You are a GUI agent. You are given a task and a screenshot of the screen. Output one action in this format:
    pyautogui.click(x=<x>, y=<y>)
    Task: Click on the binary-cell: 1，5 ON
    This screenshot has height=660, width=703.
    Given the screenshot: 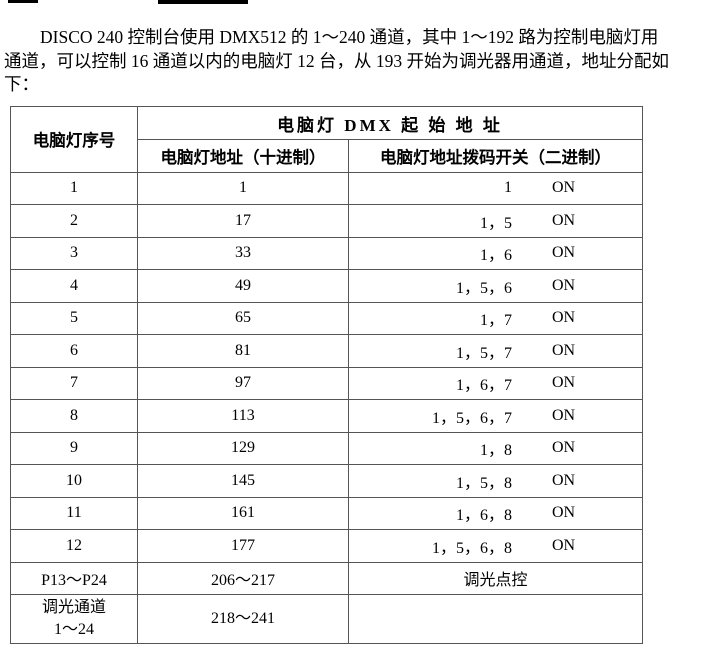 What is the action you would take?
    pyautogui.click(x=495, y=221)
    